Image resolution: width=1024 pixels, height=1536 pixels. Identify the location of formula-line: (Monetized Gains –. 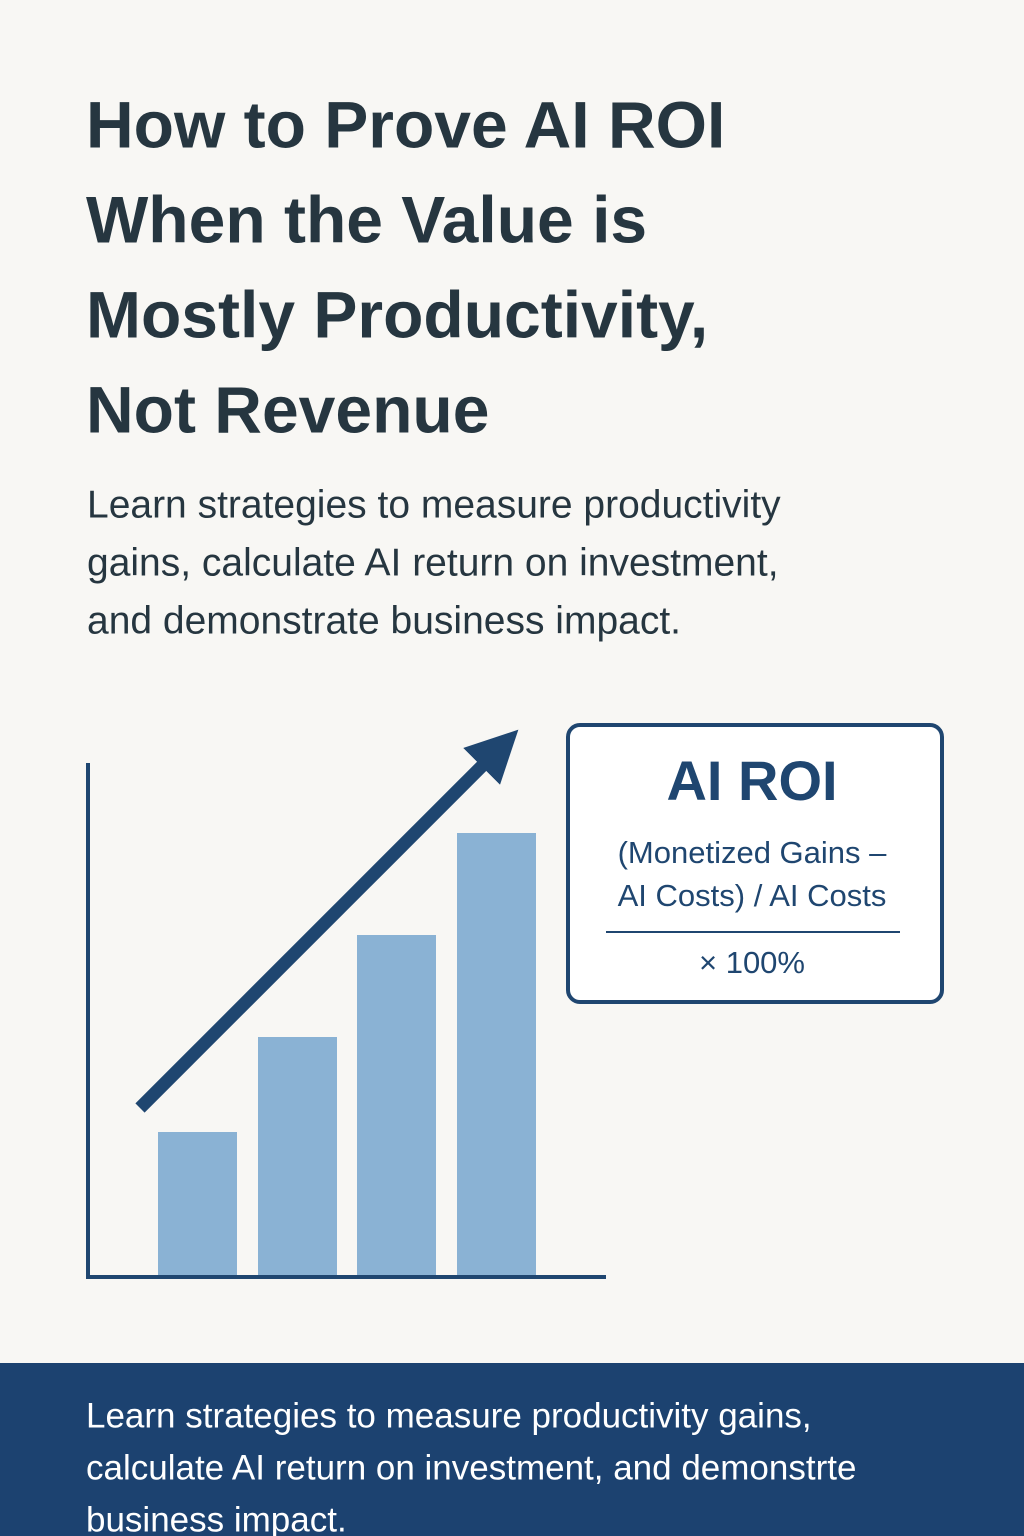
(753, 852).